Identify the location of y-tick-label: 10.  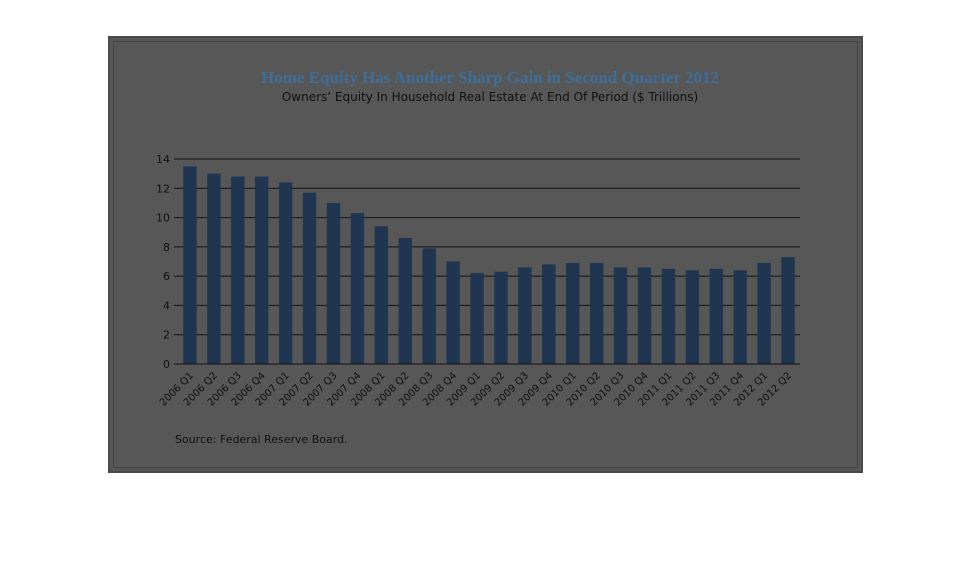
(163, 218).